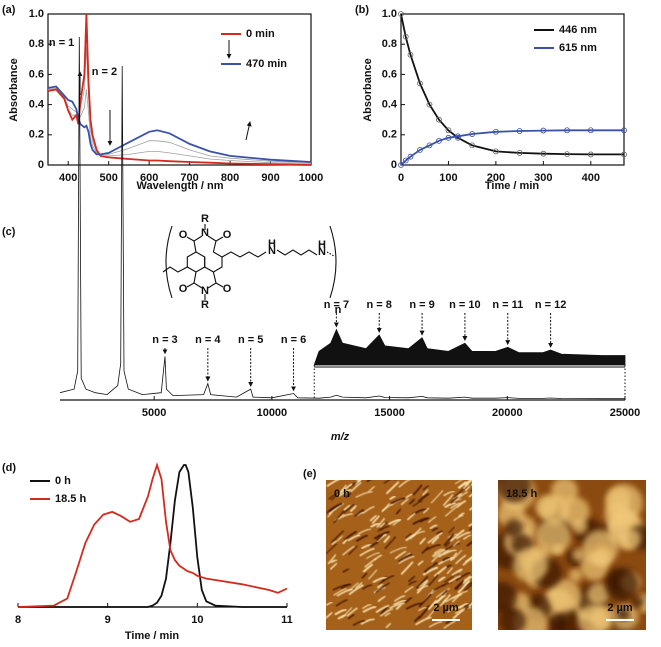  Describe the element at coordinates (272, 244) in the screenshot. I see `structure-label: H` at that location.